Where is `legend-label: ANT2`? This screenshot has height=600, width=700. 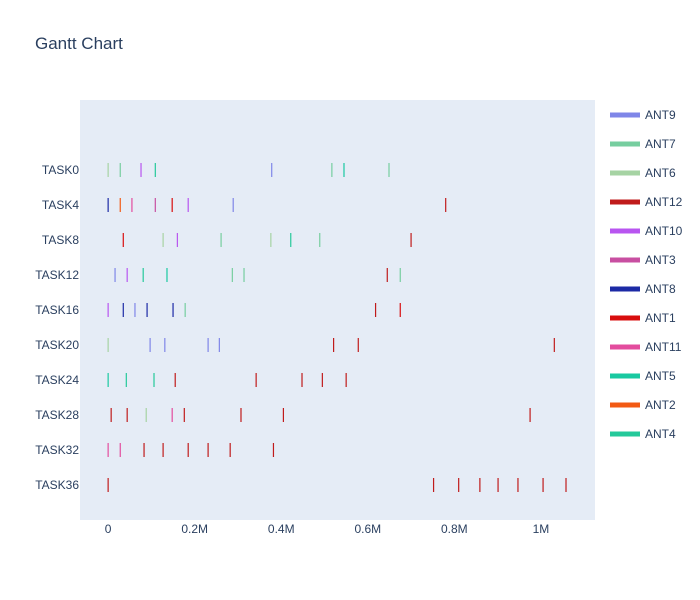 legend-label: ANT2 is located at coordinates (660, 405).